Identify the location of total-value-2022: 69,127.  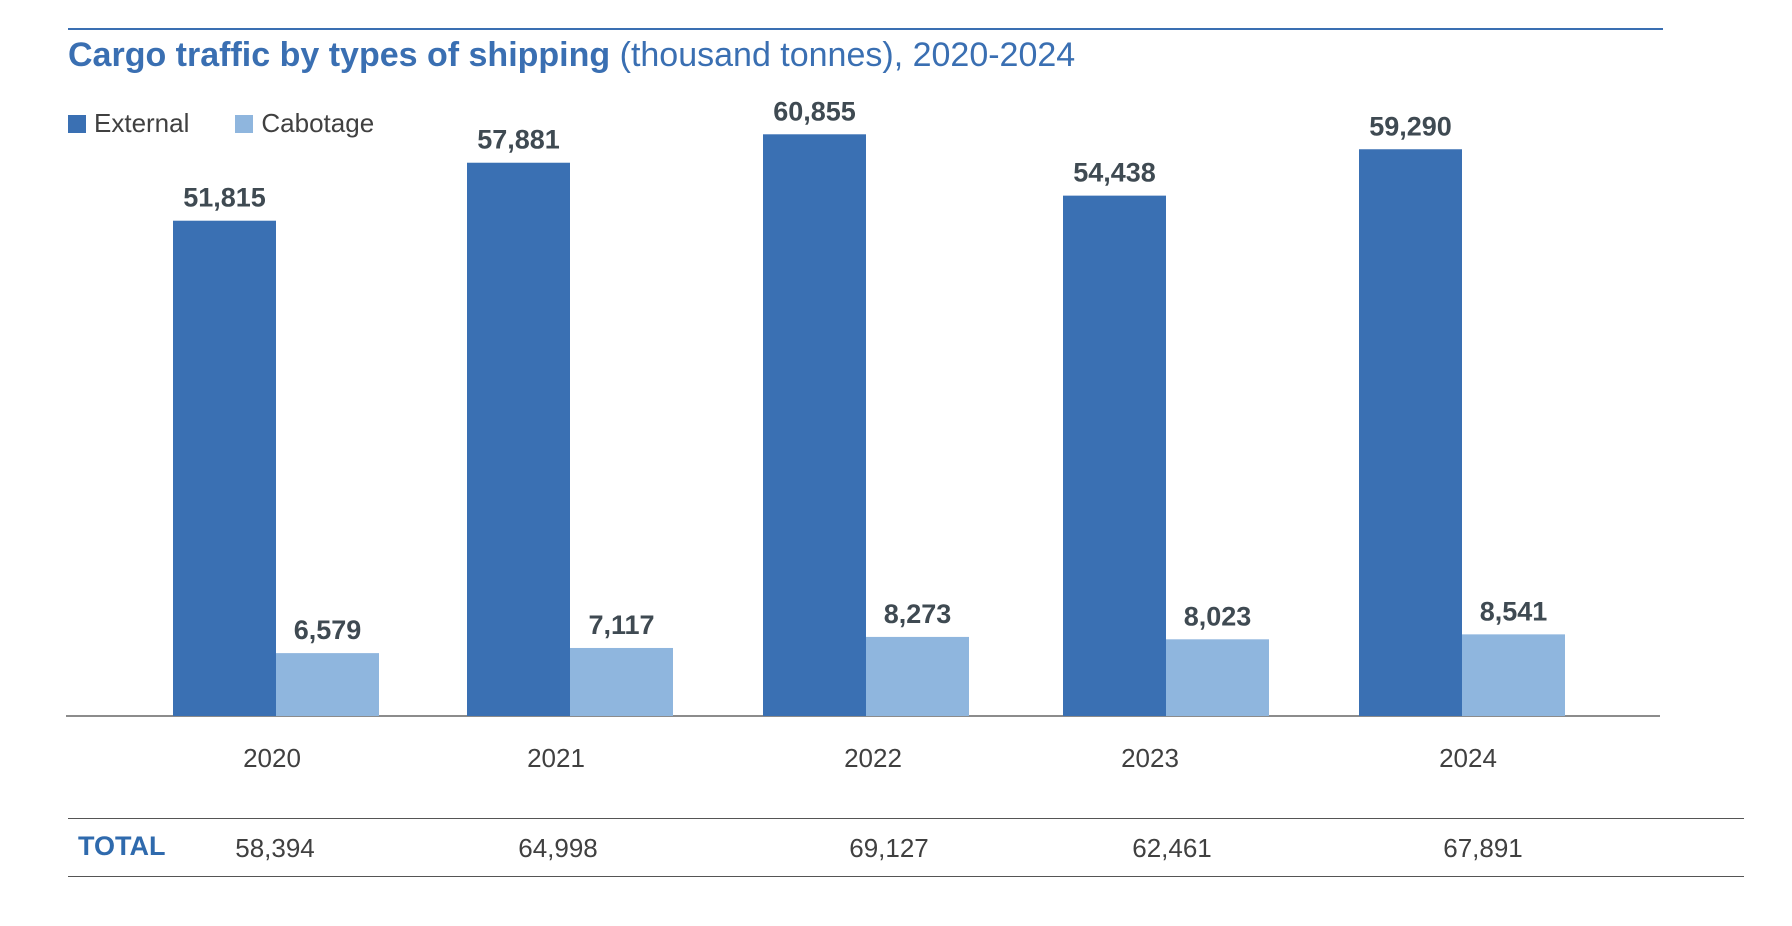
(889, 848).